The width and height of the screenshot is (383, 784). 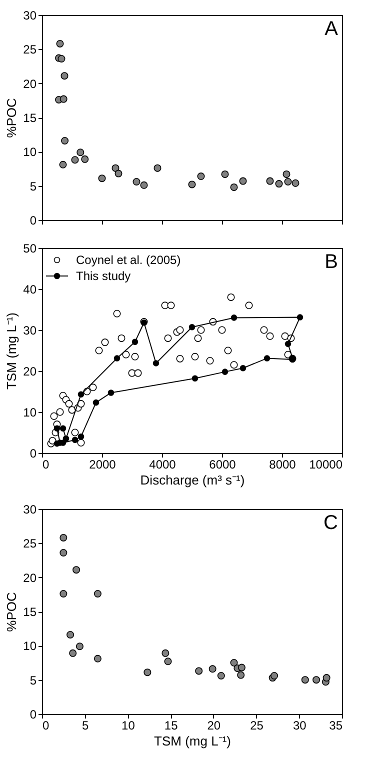 I want to click on x-tick-label: 6000, so click(x=222, y=465).